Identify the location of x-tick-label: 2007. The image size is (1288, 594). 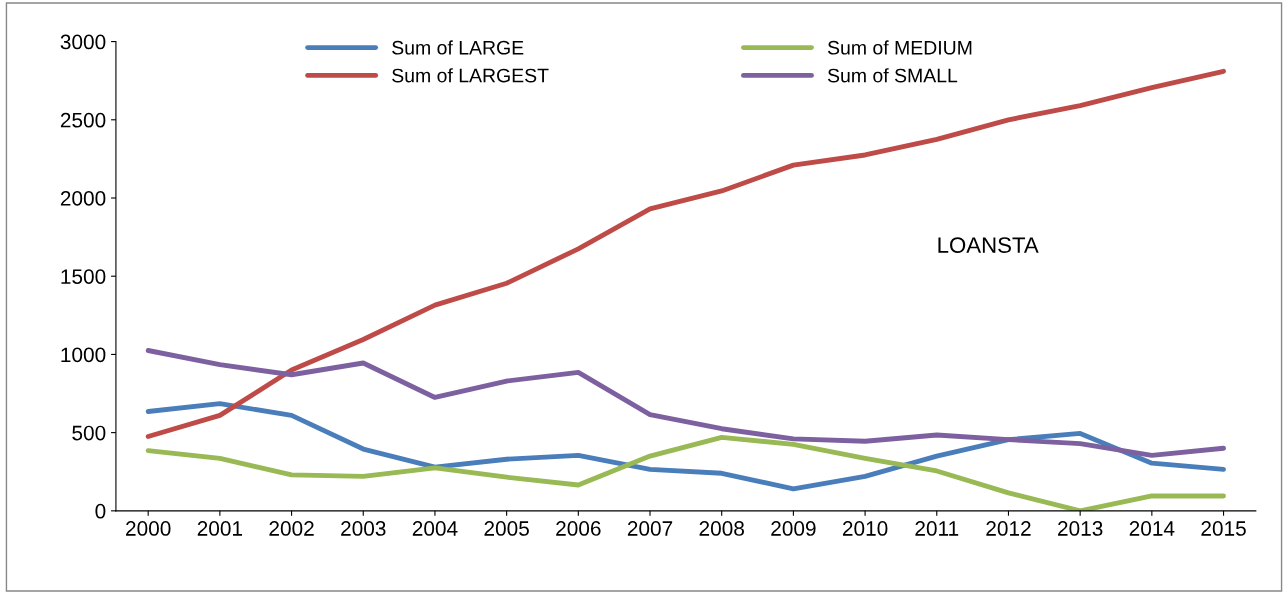
(650, 528).